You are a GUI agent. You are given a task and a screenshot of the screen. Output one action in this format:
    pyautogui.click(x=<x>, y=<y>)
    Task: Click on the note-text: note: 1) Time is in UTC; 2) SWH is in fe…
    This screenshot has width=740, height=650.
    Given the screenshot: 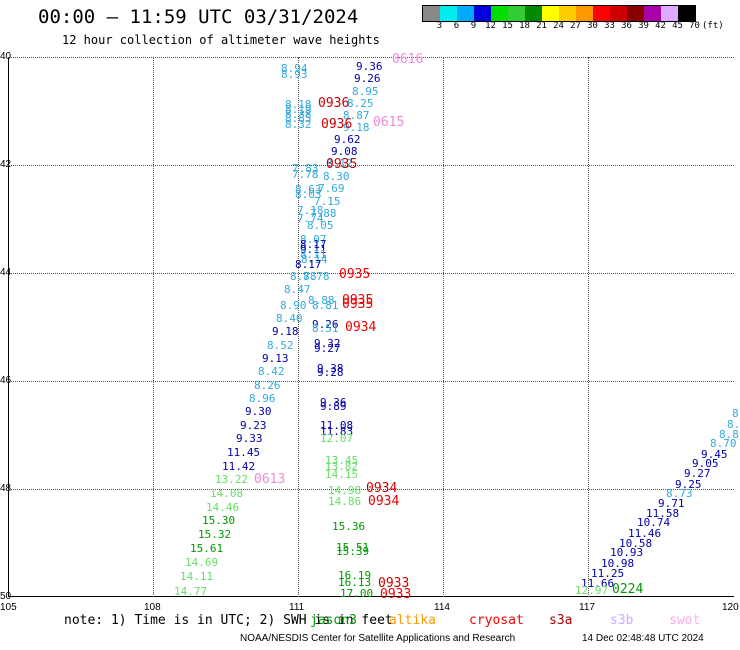 What is the action you would take?
    pyautogui.click(x=228, y=620)
    